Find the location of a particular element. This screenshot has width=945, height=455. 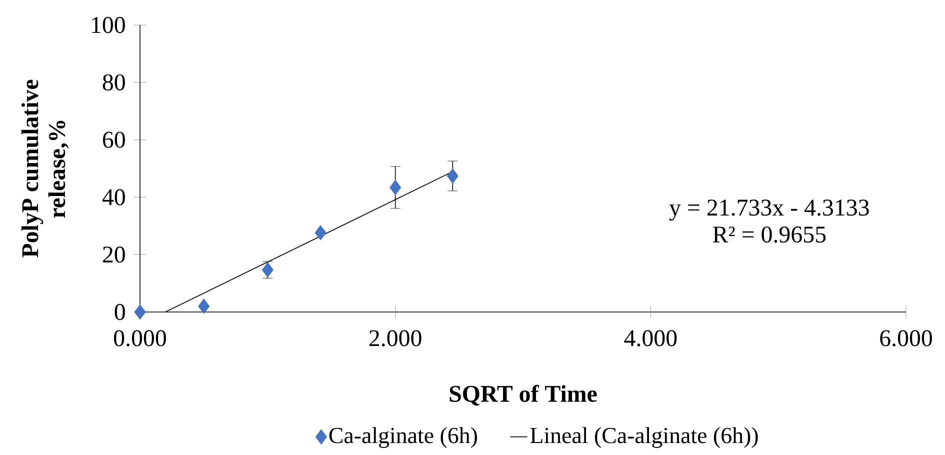

y-tick-label: 100 is located at coordinates (108, 25).